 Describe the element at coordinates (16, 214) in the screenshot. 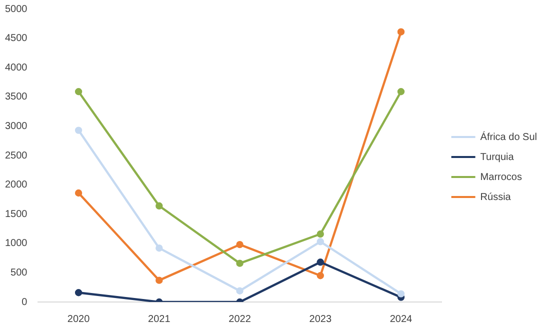

I see `y-tick-label: 1500` at that location.